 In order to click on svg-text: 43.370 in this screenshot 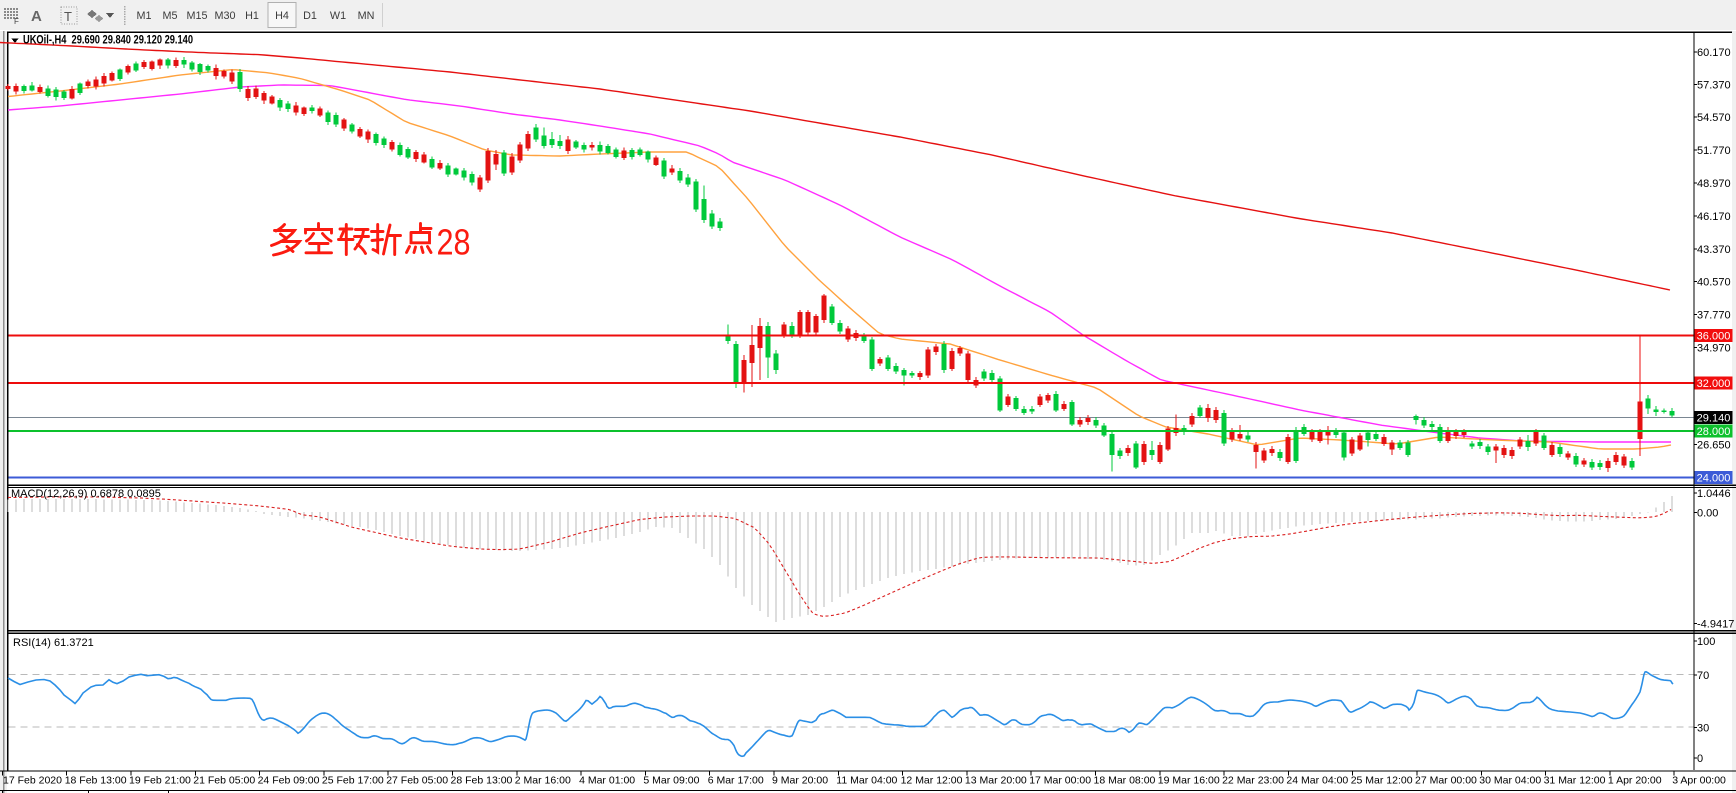, I will do `click(1714, 250)`.